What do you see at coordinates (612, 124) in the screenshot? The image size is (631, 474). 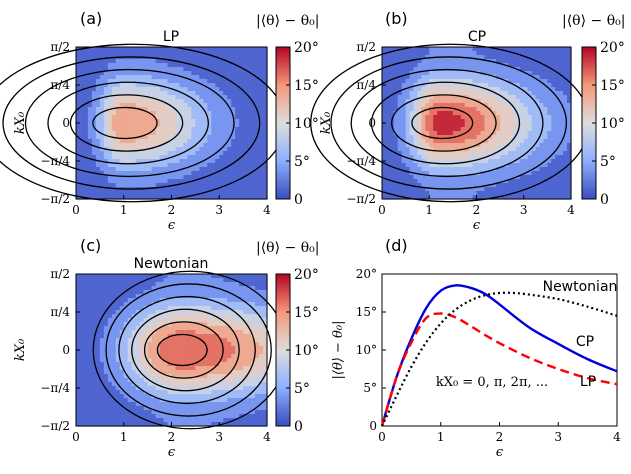 I see `colorbar-tick-label: 10°` at bounding box center [612, 124].